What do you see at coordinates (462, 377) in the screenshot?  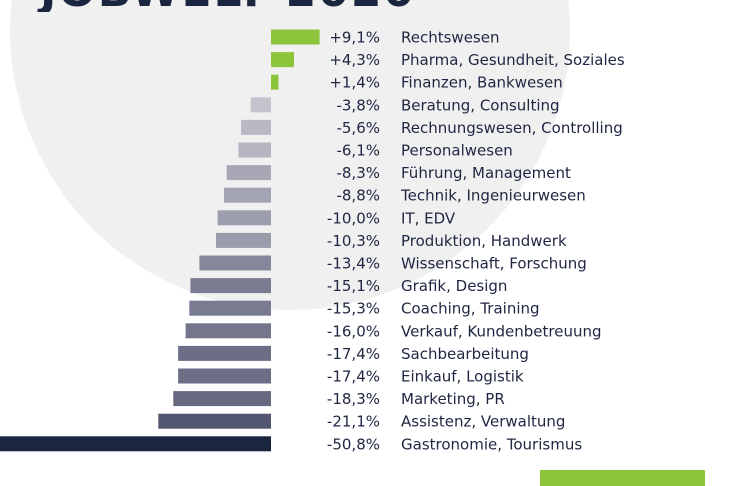 I see `category-label-16: Einkauf, Logistik` at bounding box center [462, 377].